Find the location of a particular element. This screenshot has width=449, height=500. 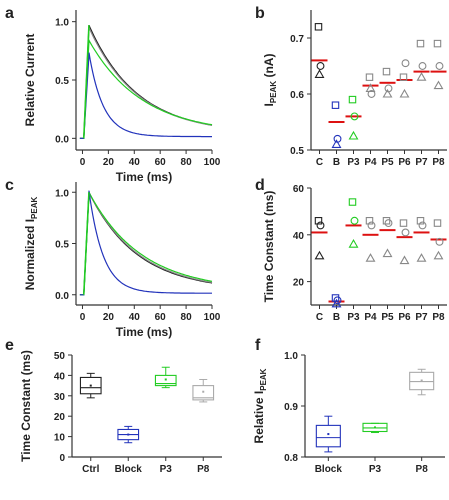

x-tick-label: 0 is located at coordinates (83, 317).